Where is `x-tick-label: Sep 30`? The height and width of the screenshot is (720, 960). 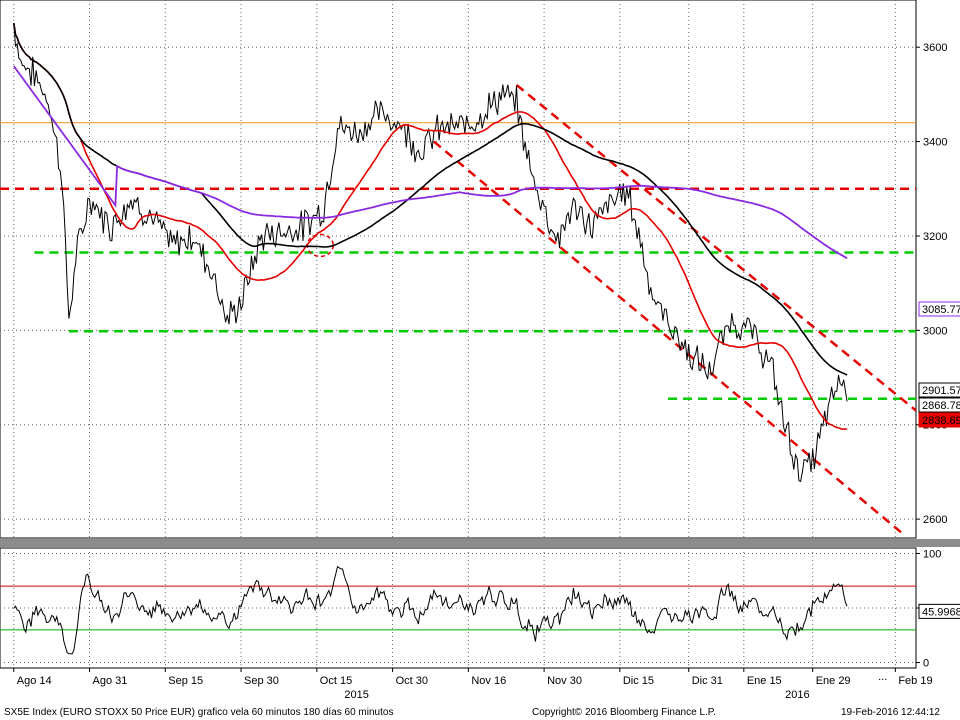
x-tick-label: Sep 30 is located at coordinates (261, 681).